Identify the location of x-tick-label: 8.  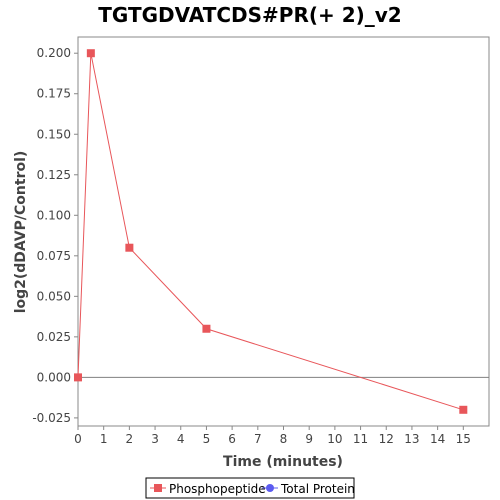
(284, 439).